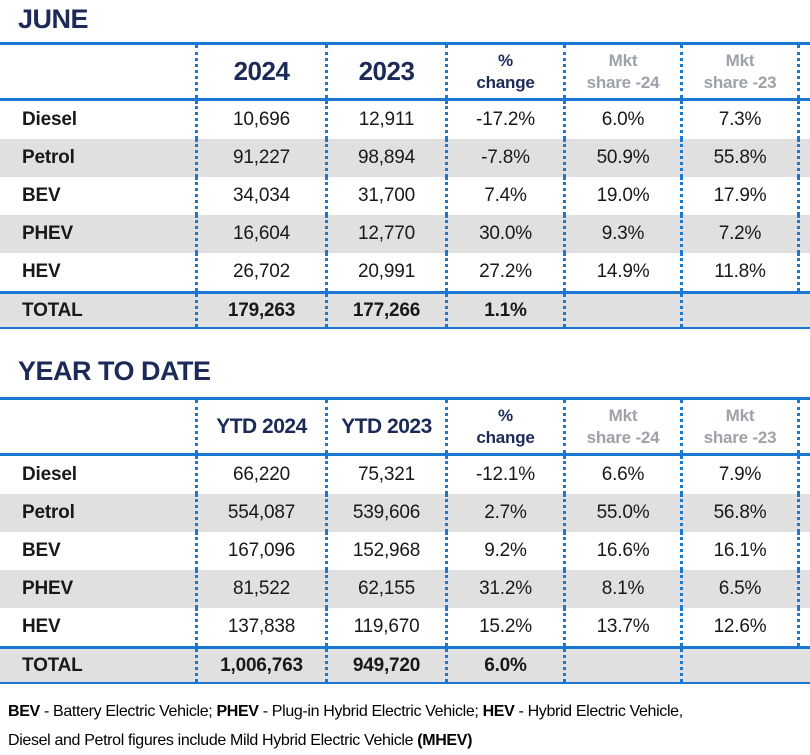 This screenshot has height=755, width=810. I want to click on header-2024: 2024, so click(260, 71).